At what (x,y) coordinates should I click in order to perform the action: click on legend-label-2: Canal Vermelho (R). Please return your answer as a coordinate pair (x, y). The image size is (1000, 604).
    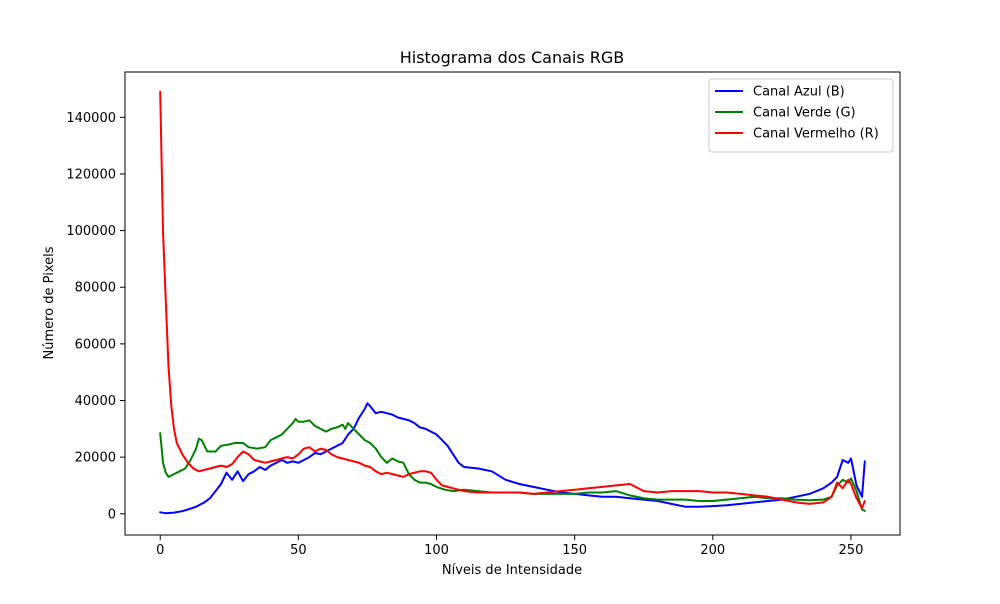
    Looking at the image, I should click on (816, 134).